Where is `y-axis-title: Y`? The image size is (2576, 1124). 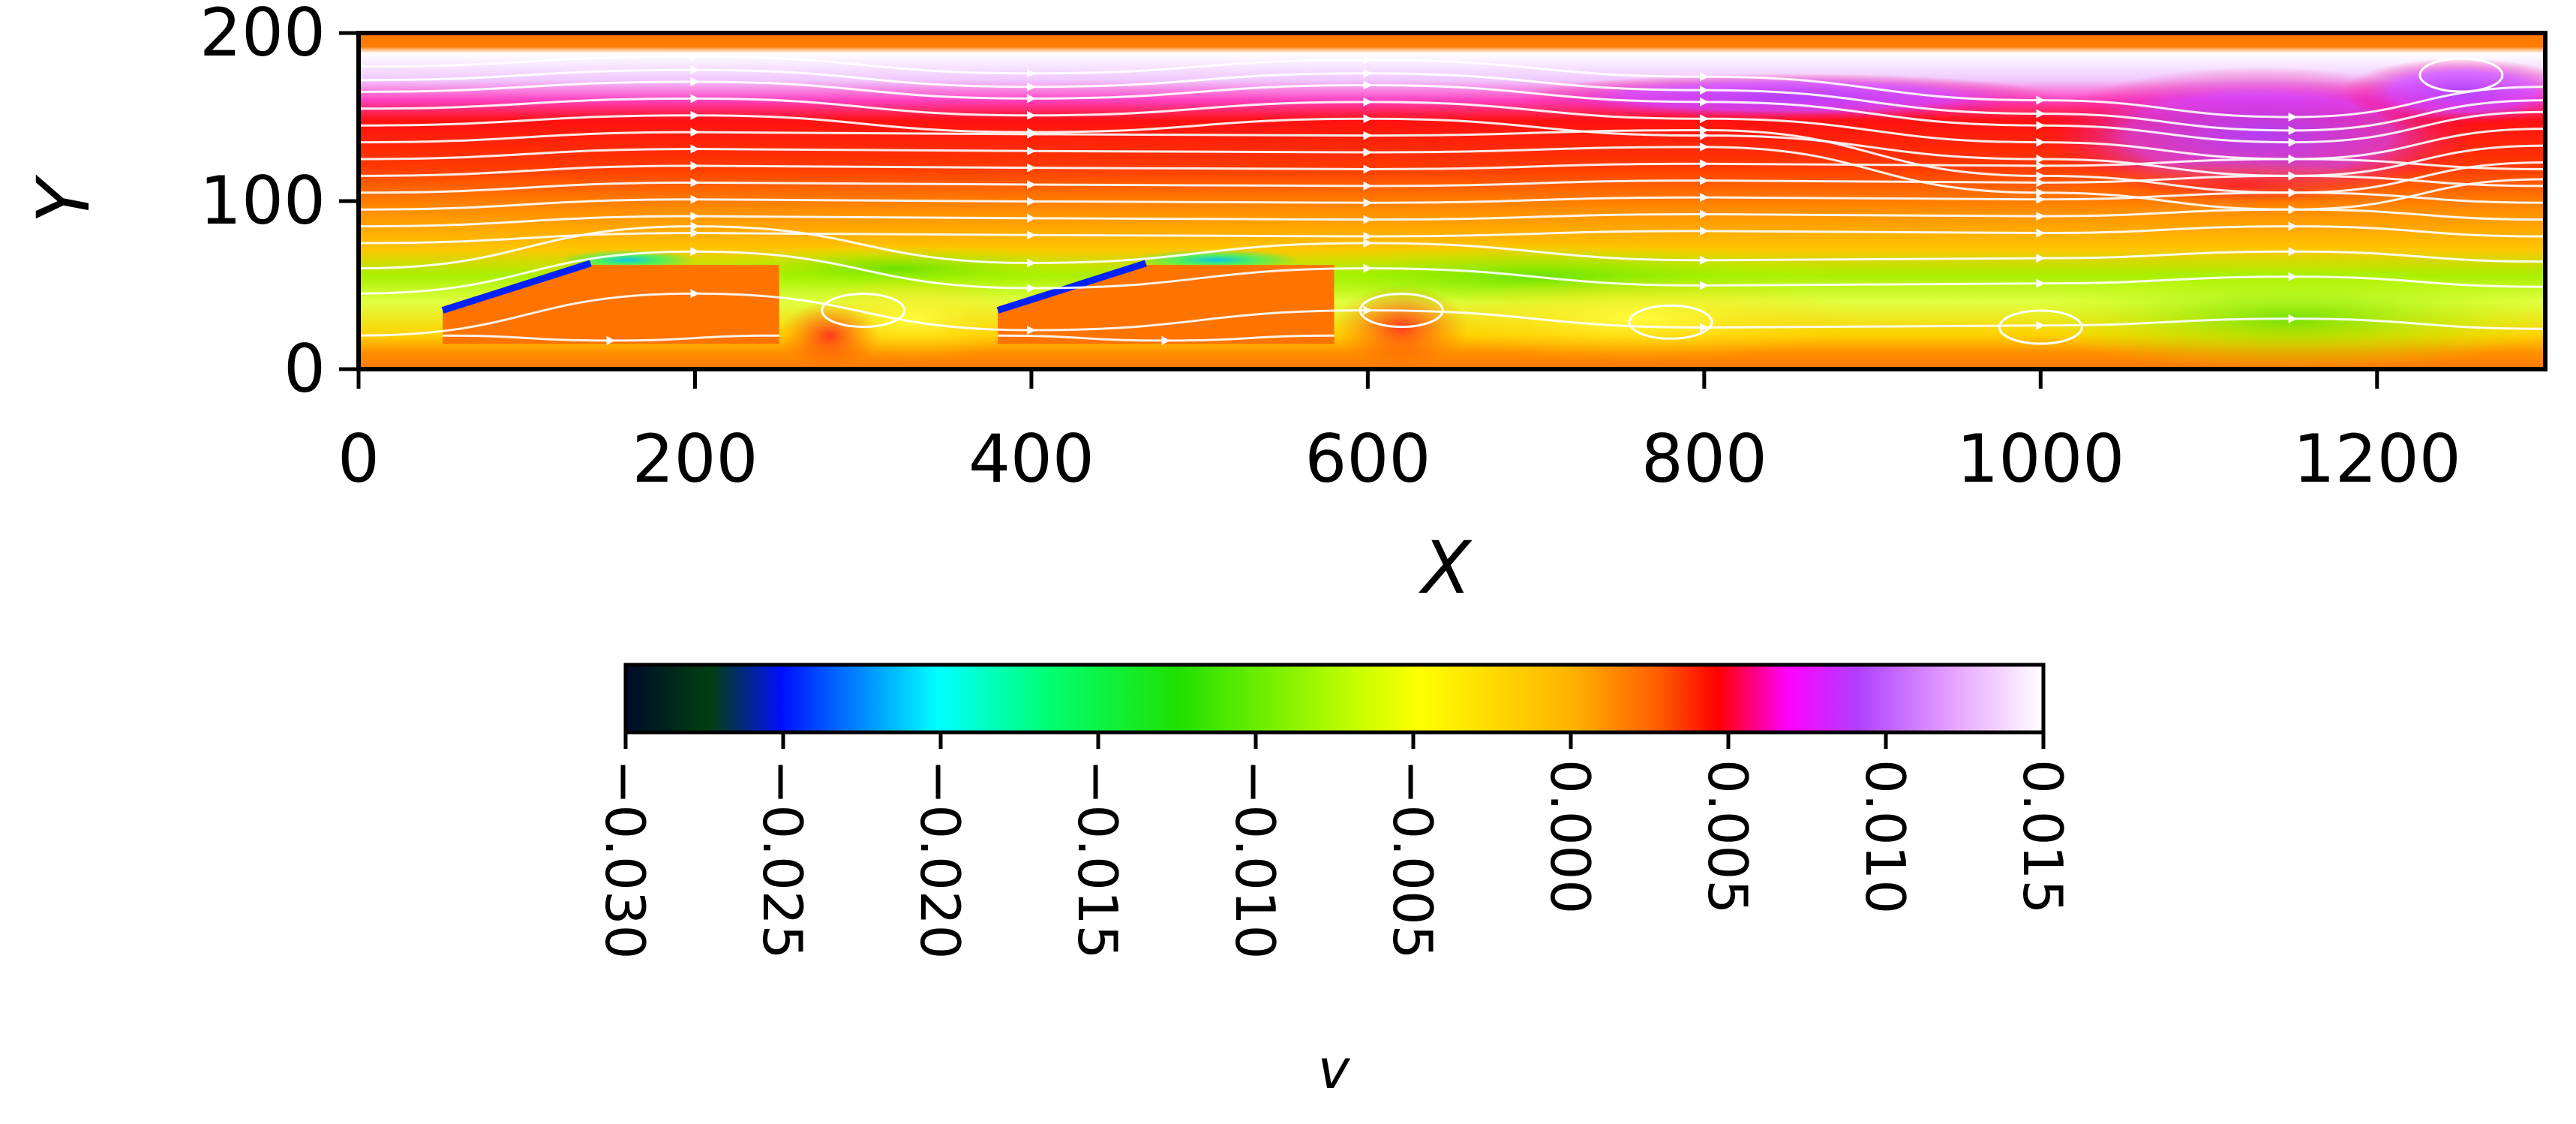
y-axis-title: Y is located at coordinates (64, 198).